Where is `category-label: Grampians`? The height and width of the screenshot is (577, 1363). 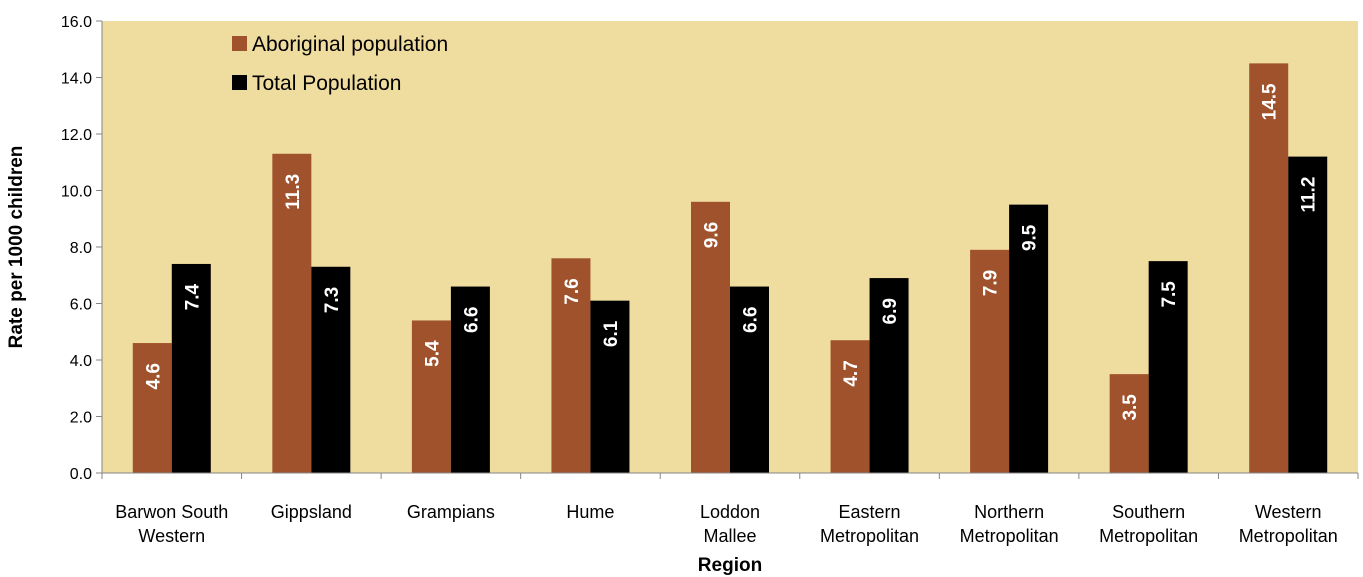 category-label: Grampians is located at coordinates (451, 512).